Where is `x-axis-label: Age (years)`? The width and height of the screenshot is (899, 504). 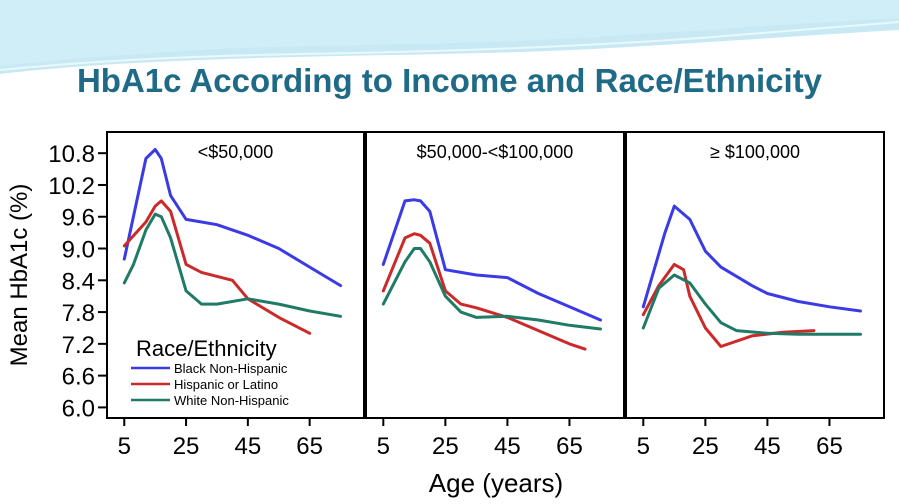
x-axis-label: Age (years) is located at coordinates (496, 483).